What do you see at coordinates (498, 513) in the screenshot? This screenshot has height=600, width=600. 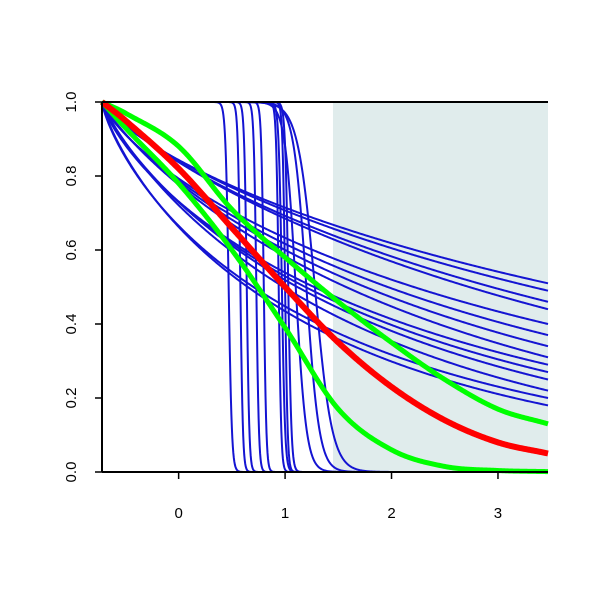 I see `x-tick-label: 3` at bounding box center [498, 513].